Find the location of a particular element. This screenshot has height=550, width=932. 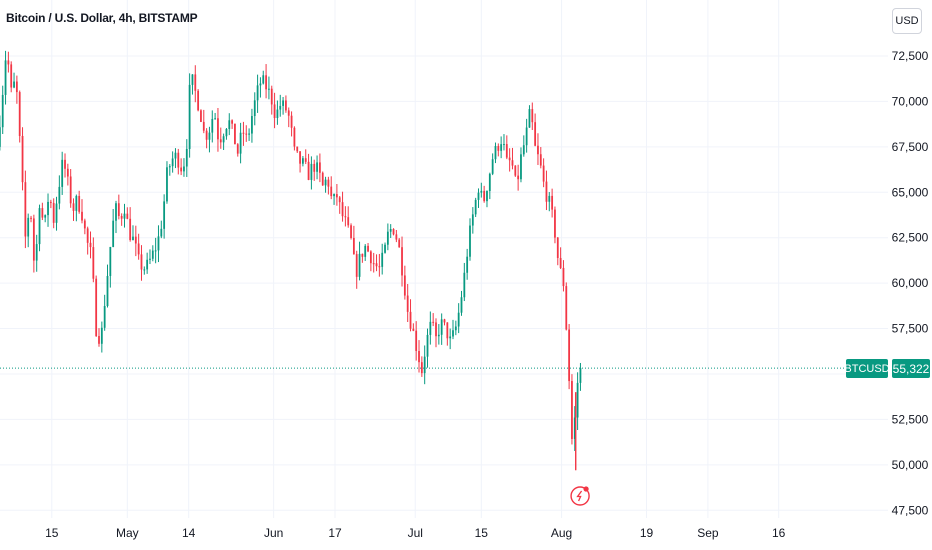

x-tick-label: Jul is located at coordinates (415, 533).